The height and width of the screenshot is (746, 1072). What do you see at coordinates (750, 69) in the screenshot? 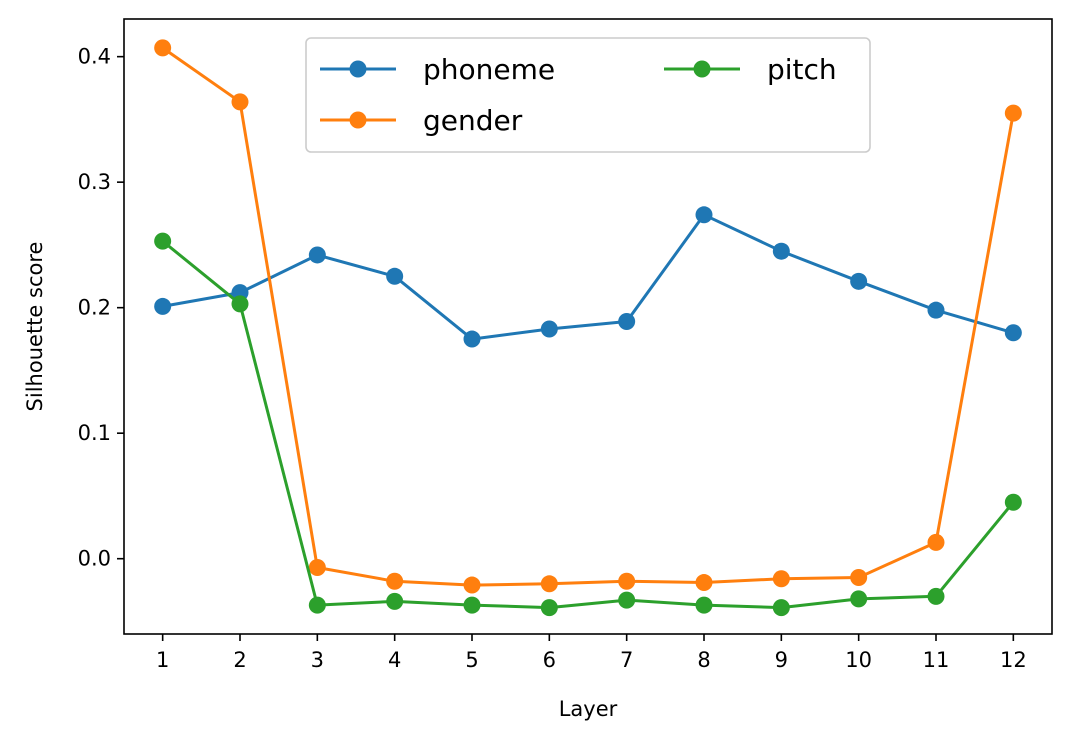
I see `legend-entry-pitch: pitch` at bounding box center [750, 69].